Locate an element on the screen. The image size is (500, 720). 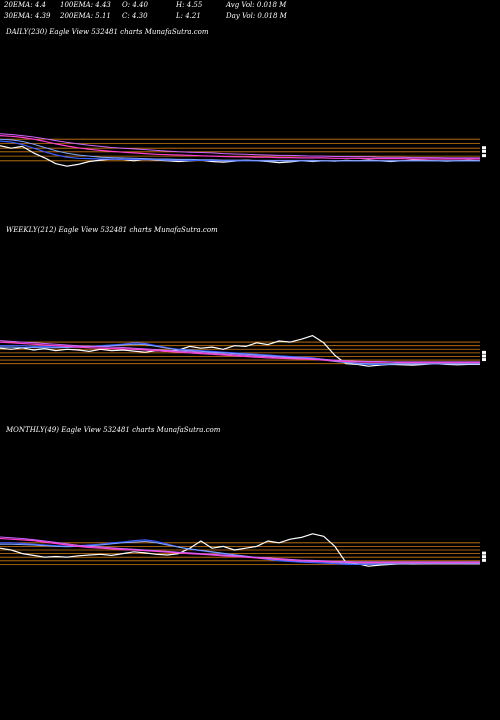
day-vol-stat: Day Vol: 0.018 M is located at coordinates (256, 16).